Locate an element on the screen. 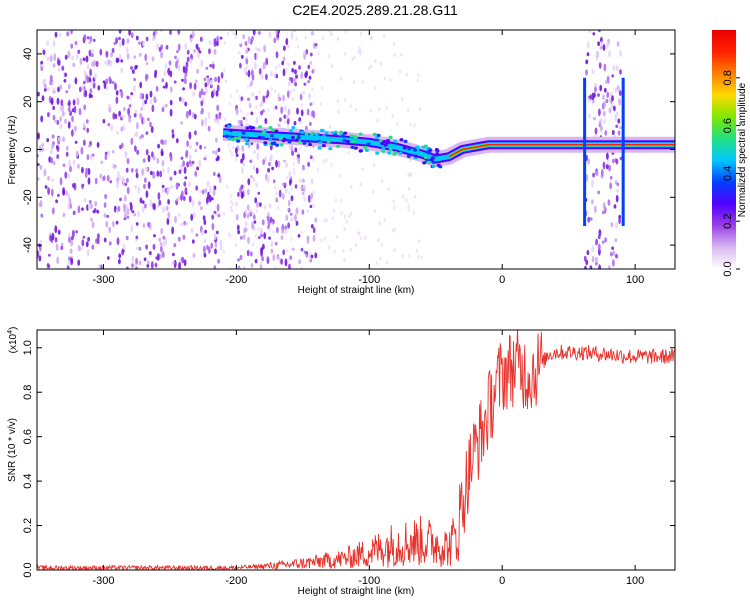  colorbar-tick-label: 0.2 is located at coordinates (728, 221).